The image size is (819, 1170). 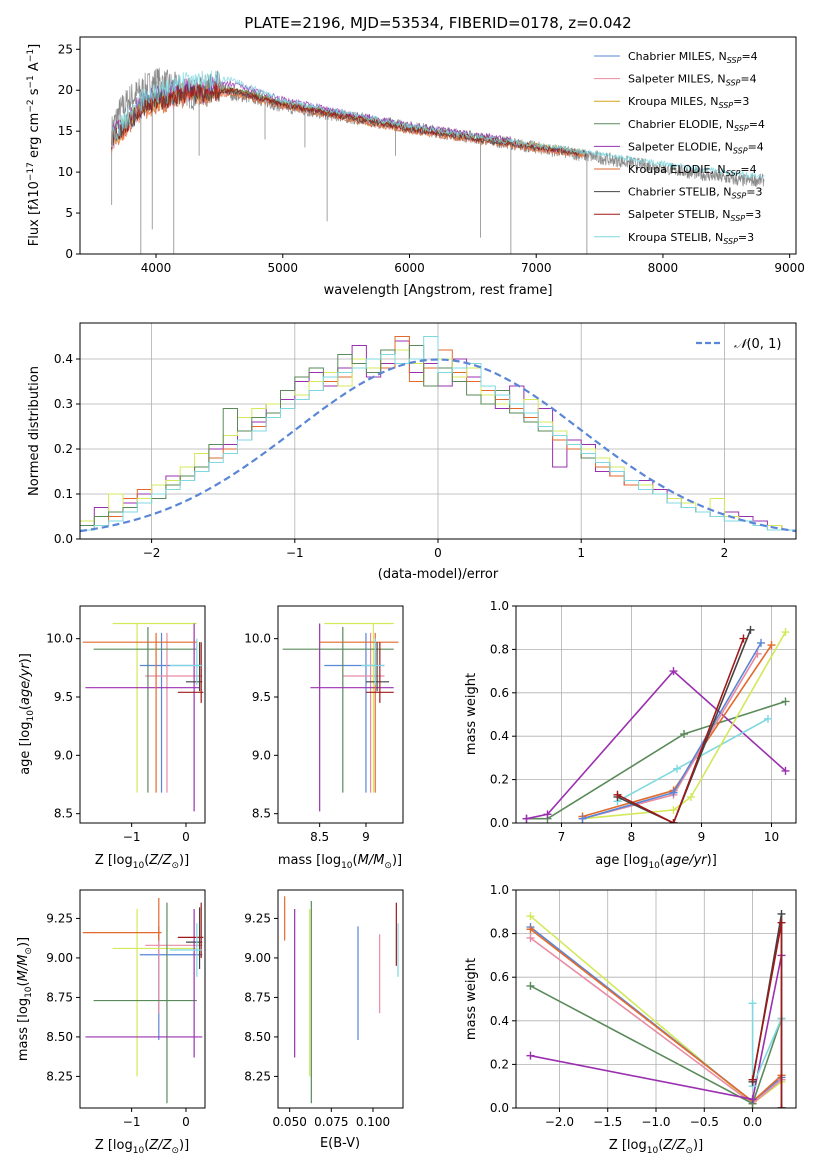 I want to click on x-tick-label: 2, so click(x=725, y=553).